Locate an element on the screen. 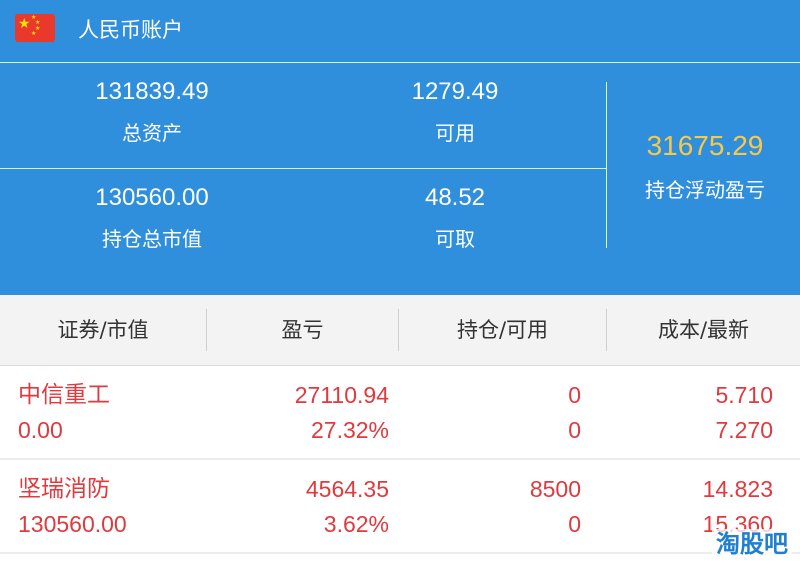 Image resolution: width=800 pixels, height=565 pixels. withdrawable-stat: 48.52 可取 is located at coordinates (455, 218).